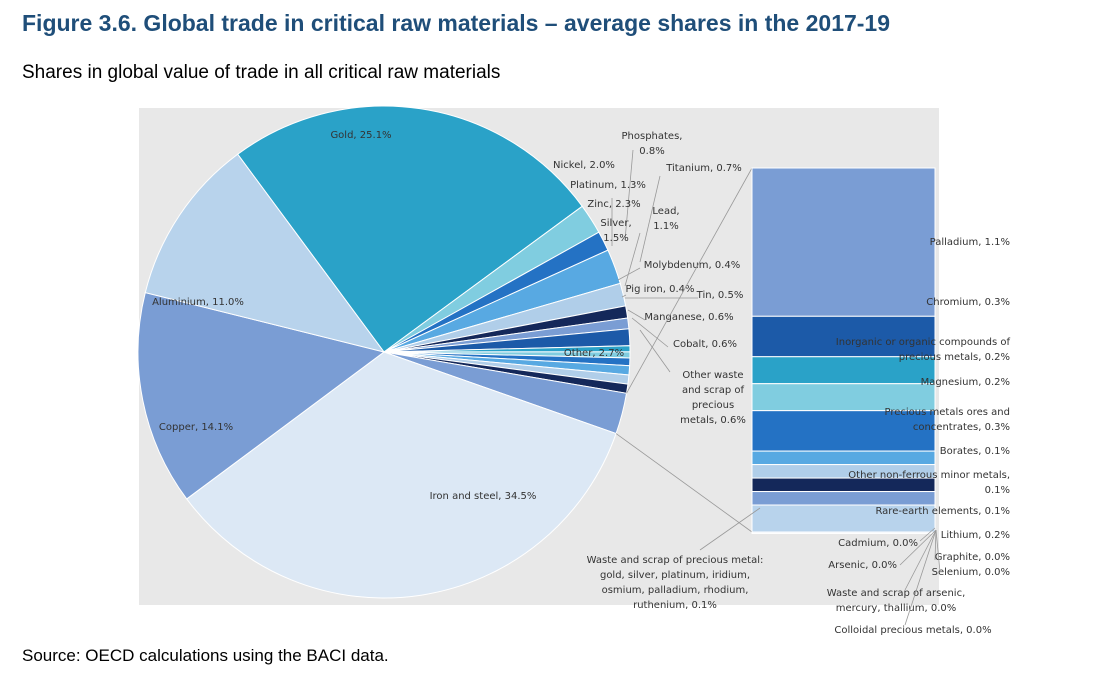 The width and height of the screenshot is (1095, 682). Describe the element at coordinates (608, 185) in the screenshot. I see `pie-label-platinum: Platinum, 1.3%` at that location.